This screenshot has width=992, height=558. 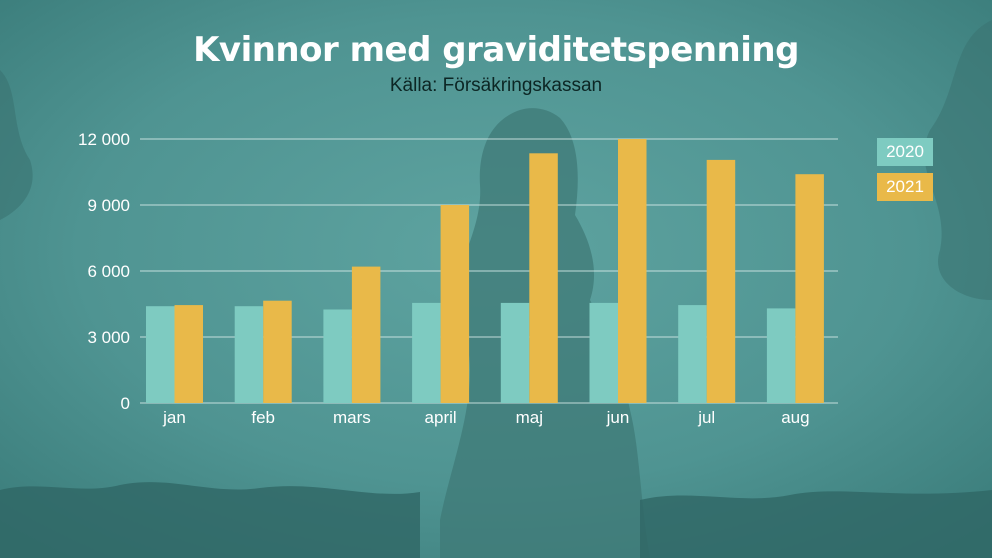 I want to click on bar-2021-feb, so click(x=277, y=351).